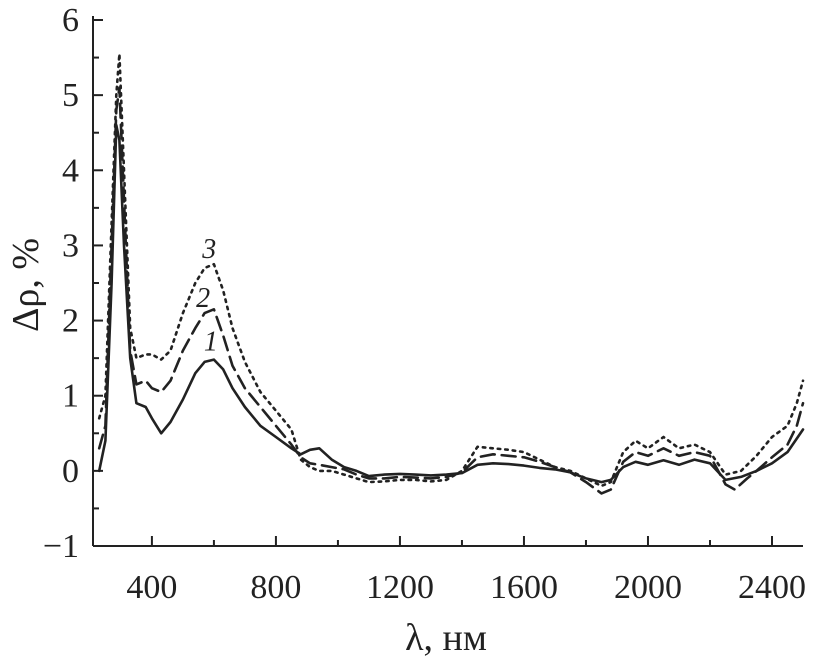 Image resolution: width=813 pixels, height=662 pixels. What do you see at coordinates (203, 298) in the screenshot?
I see `curve-label-2: 2` at bounding box center [203, 298].